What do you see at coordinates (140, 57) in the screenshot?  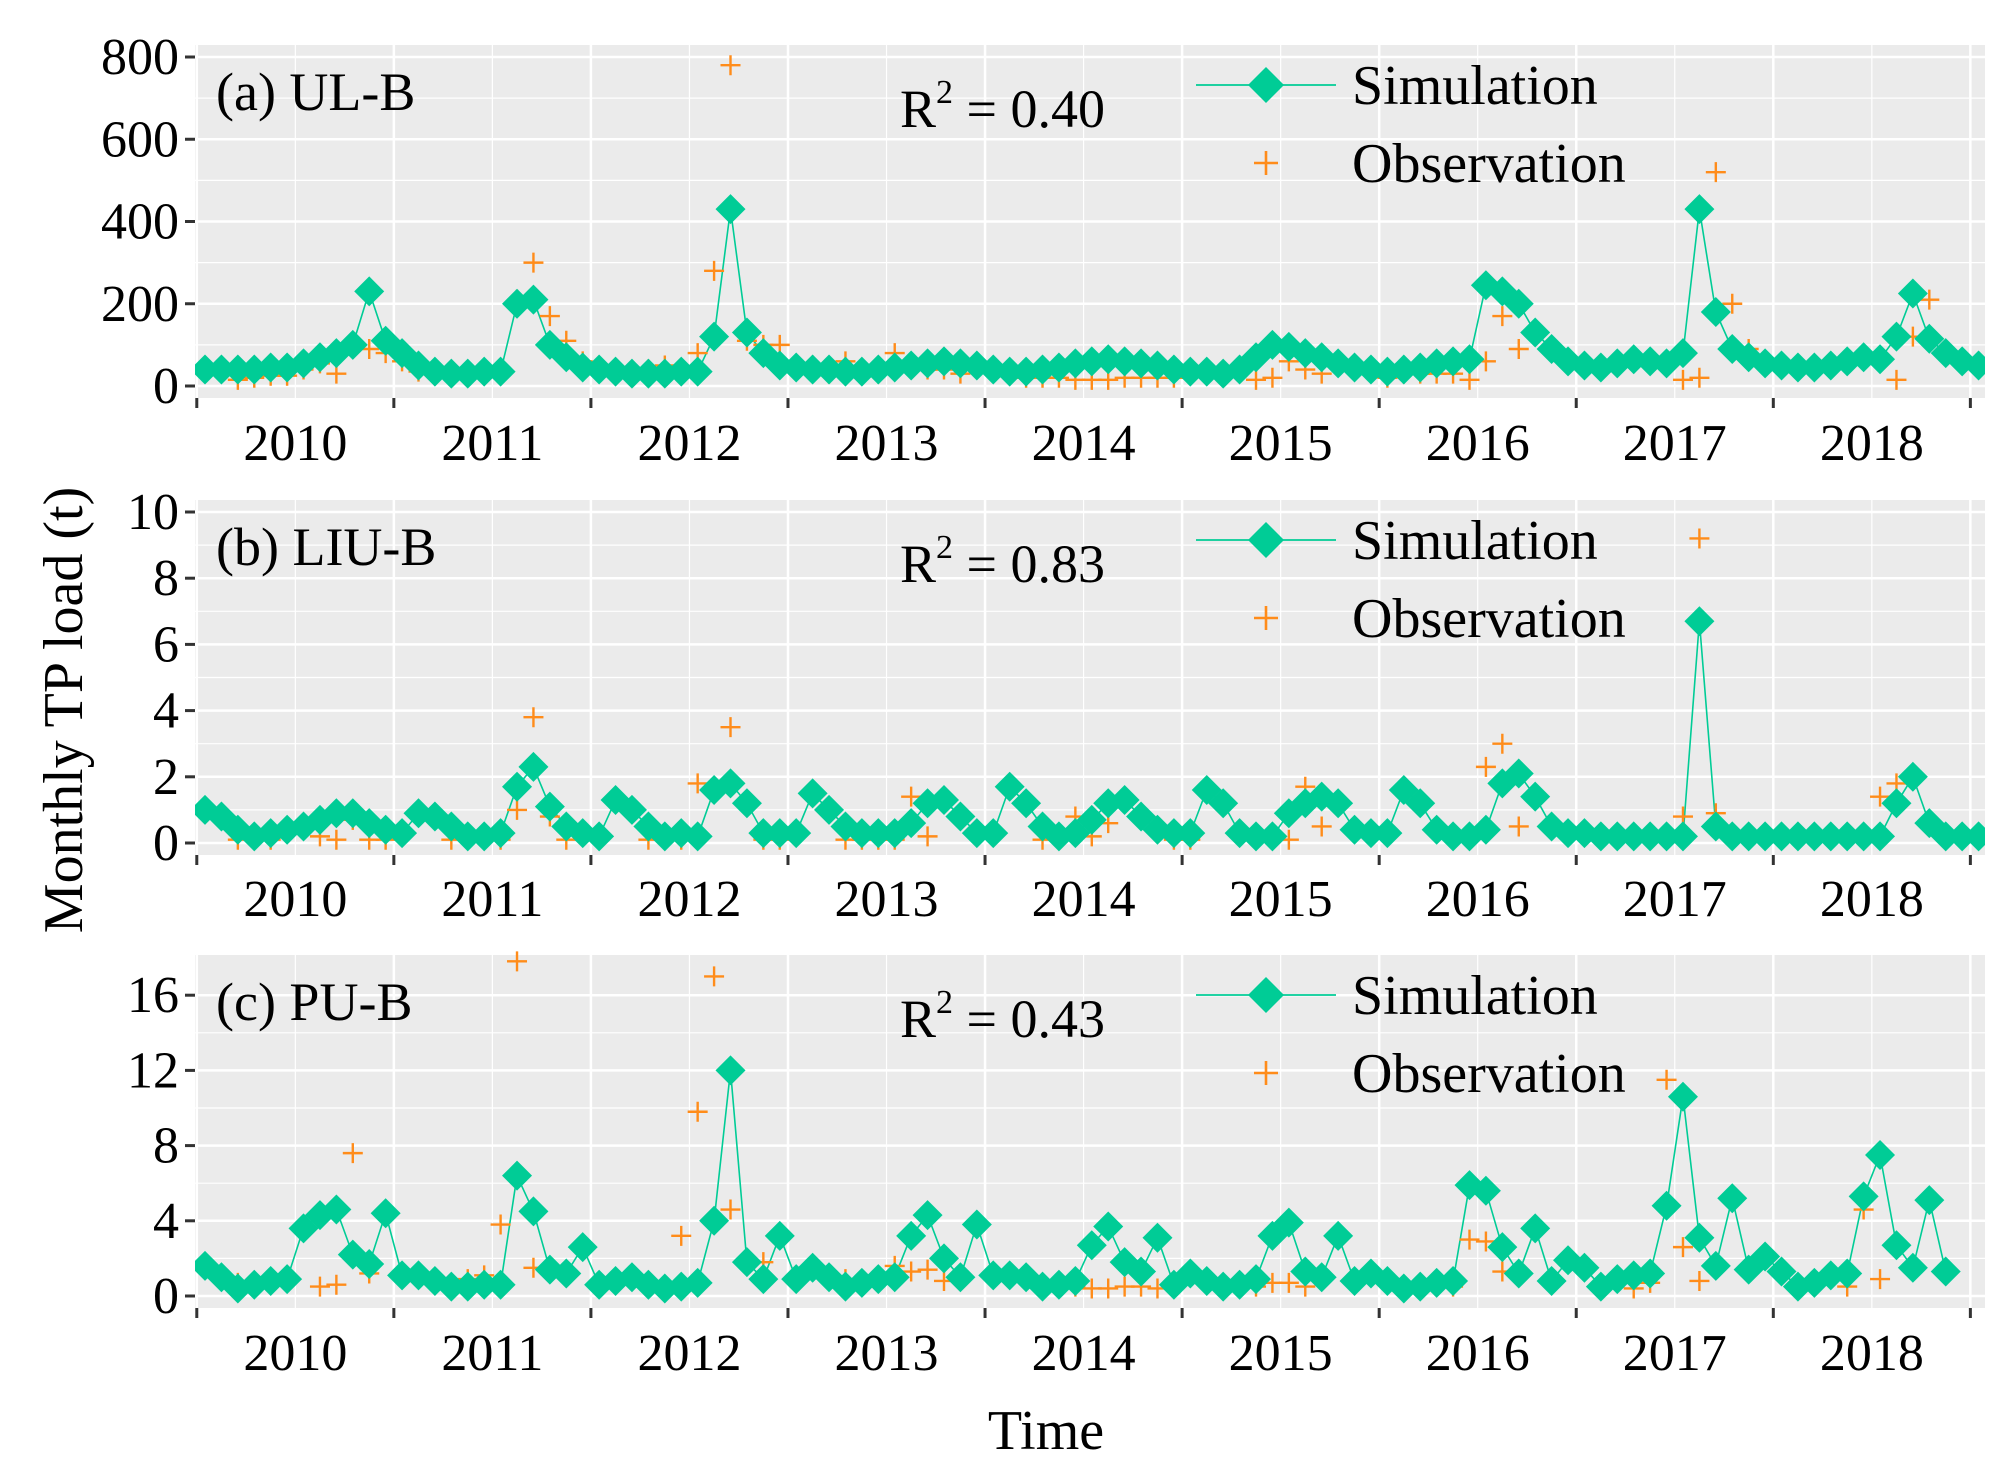 I see `y-tick-label: 800` at bounding box center [140, 57].